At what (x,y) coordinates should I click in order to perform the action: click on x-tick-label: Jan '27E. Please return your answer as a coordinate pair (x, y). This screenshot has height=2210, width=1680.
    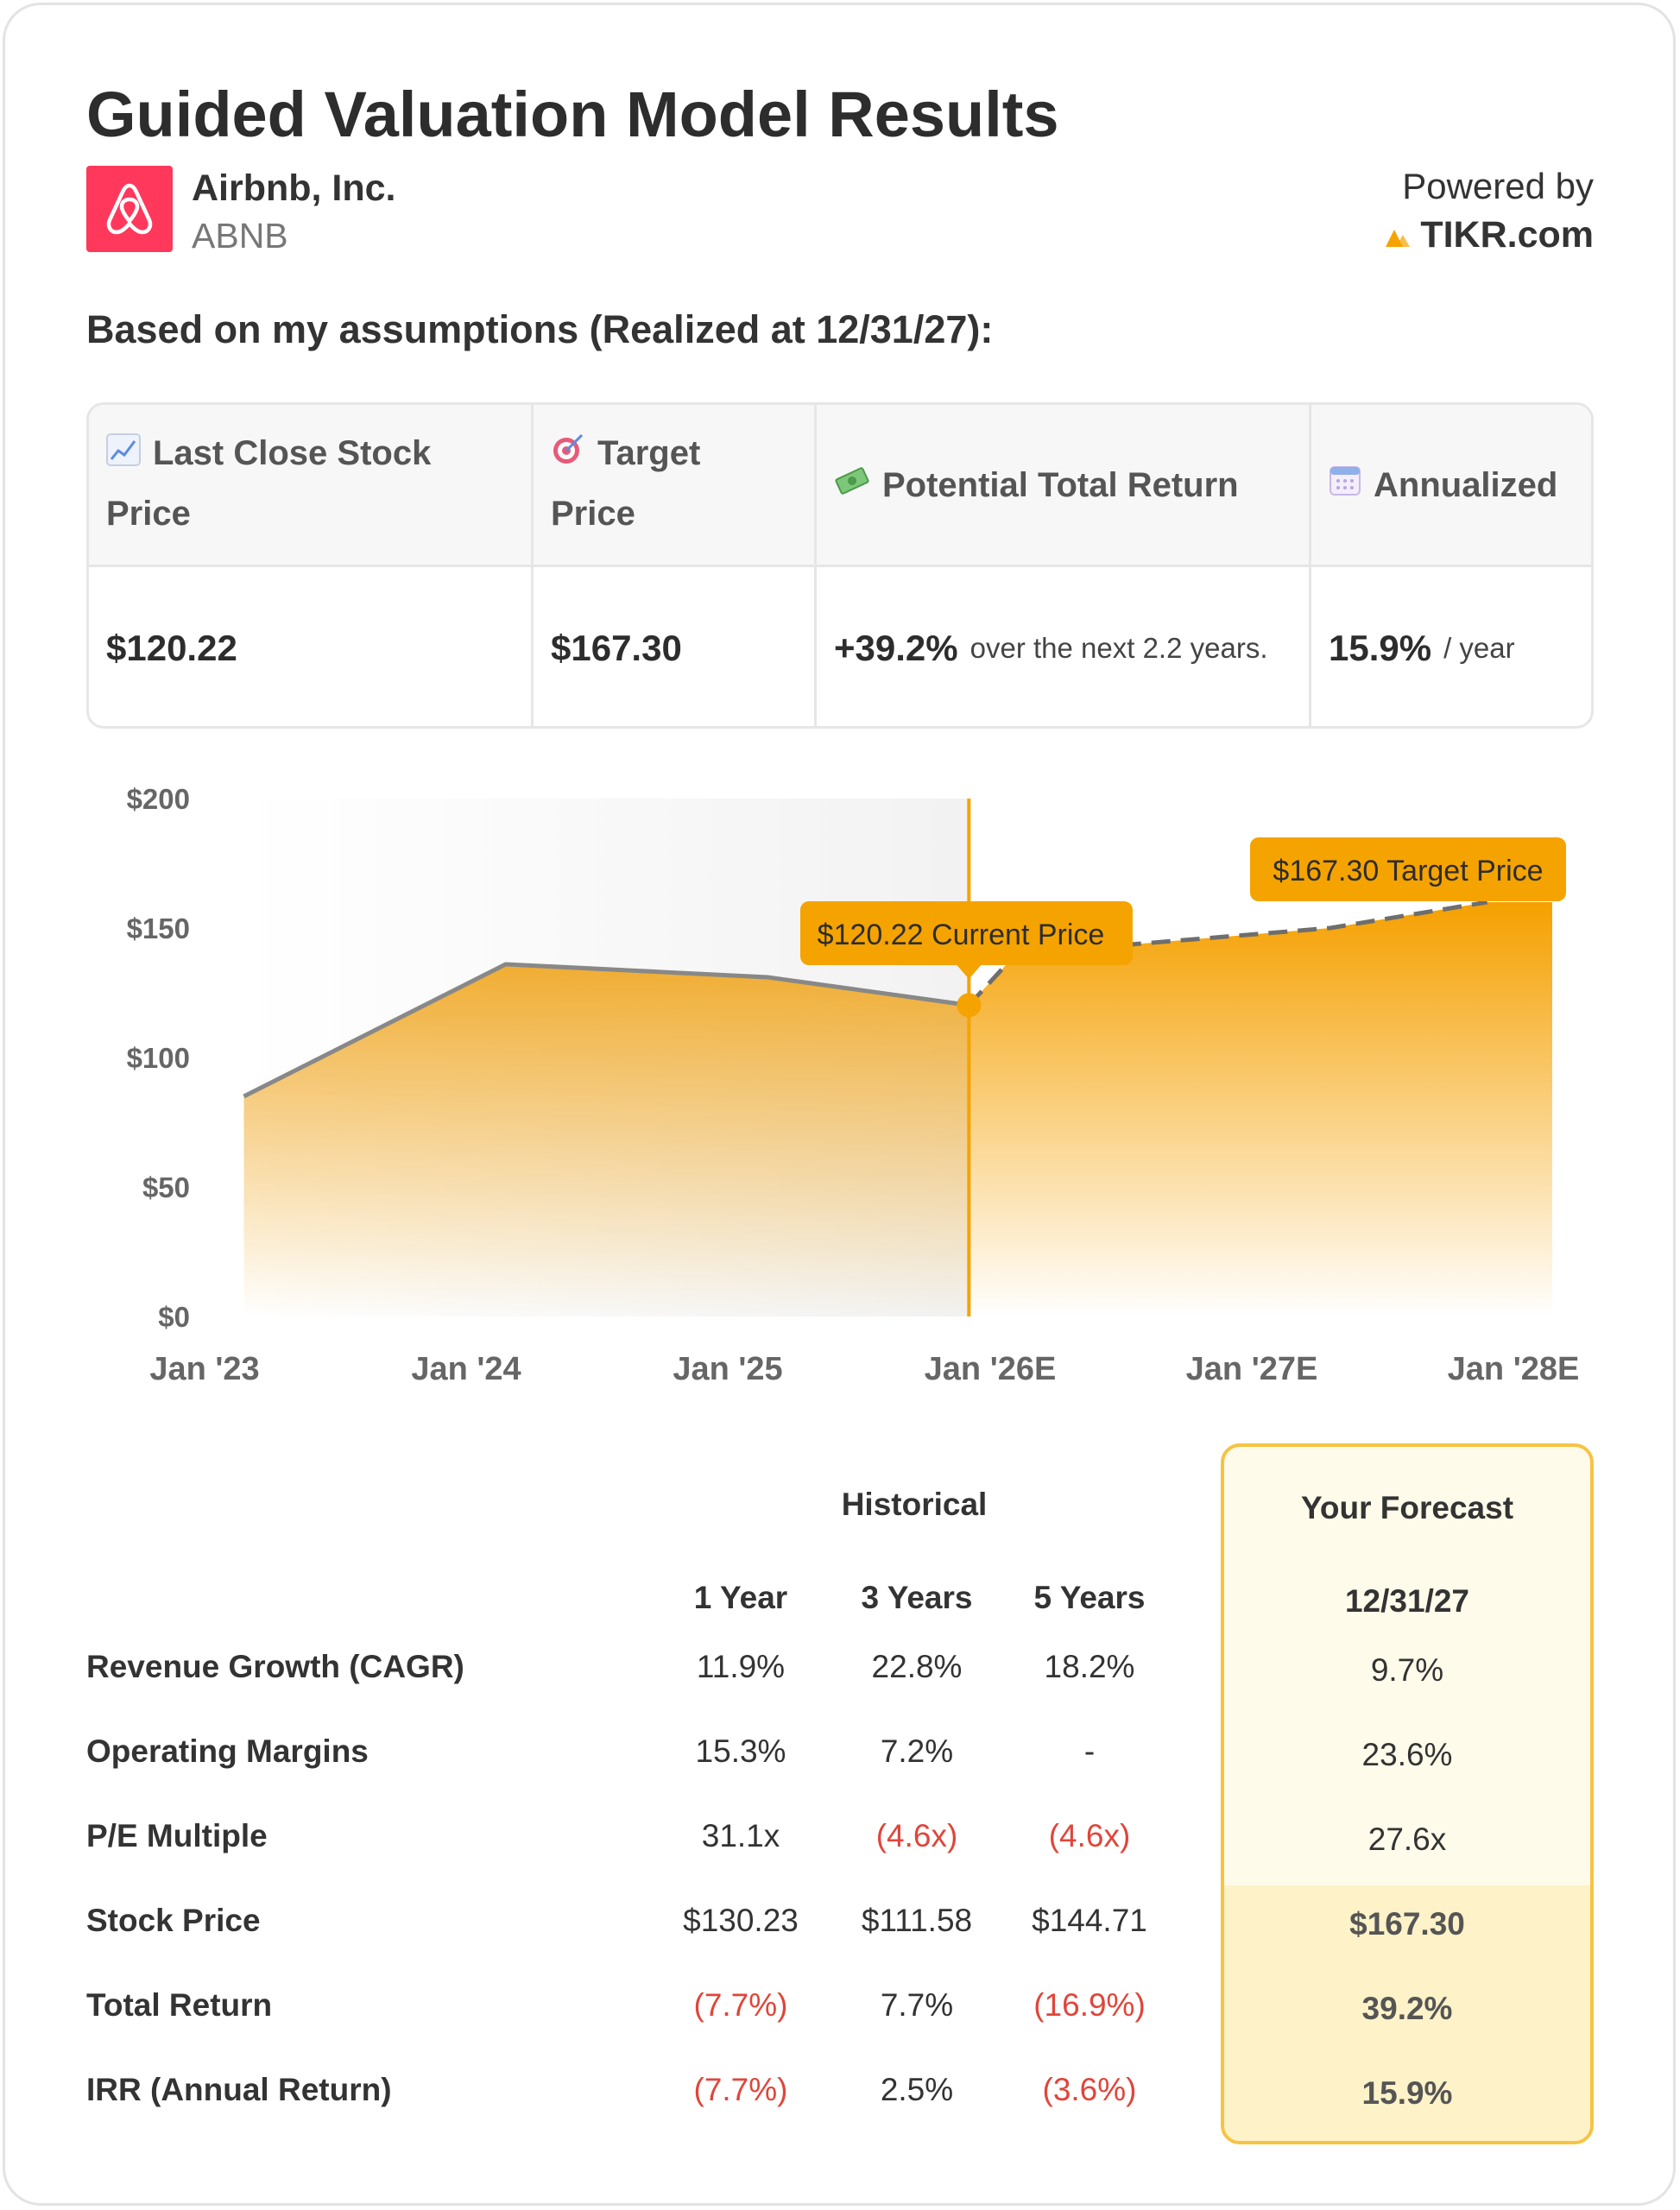
    Looking at the image, I should click on (1252, 1369).